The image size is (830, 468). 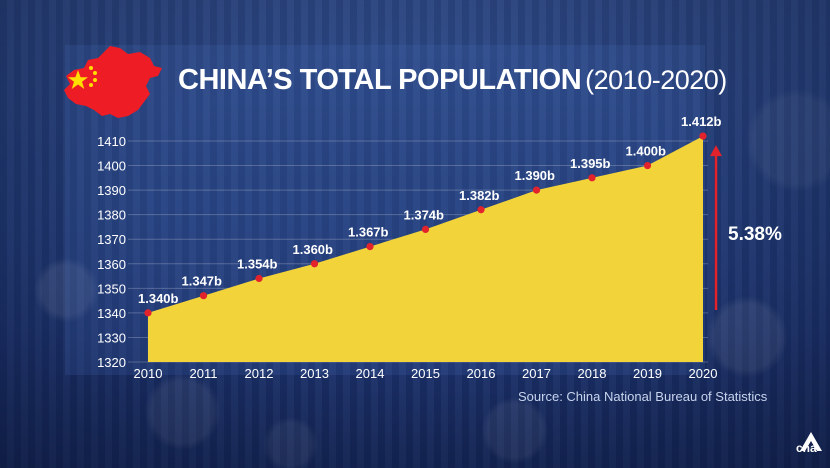 I want to click on x-tick-label: 2018, so click(x=592, y=373).